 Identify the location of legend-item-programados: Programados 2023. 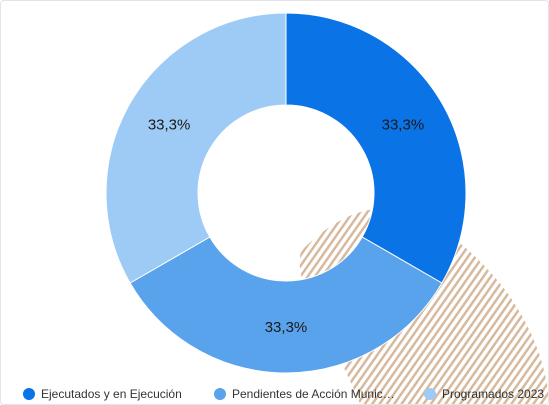
(484, 394).